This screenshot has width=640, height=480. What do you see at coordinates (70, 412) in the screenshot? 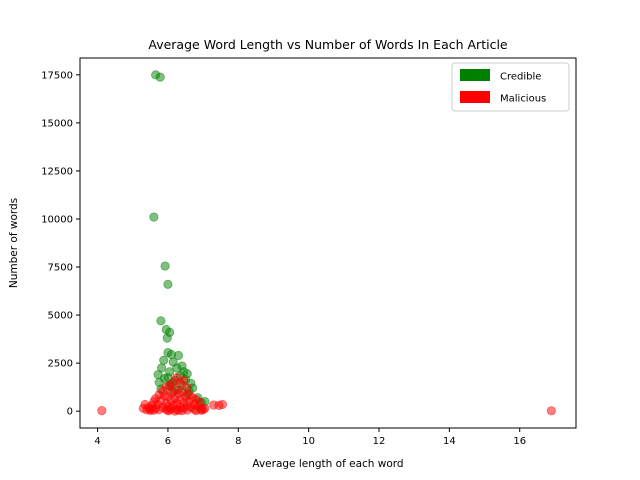
I see `y-tick-label: 0` at bounding box center [70, 412].